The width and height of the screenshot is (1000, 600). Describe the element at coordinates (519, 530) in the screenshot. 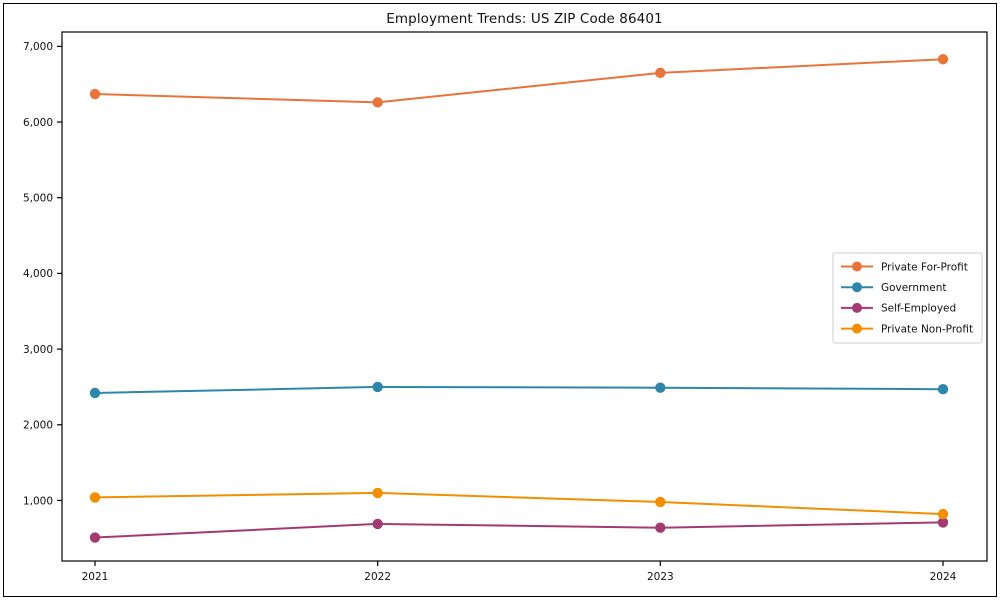

I see `series-line-self-employed` at that location.